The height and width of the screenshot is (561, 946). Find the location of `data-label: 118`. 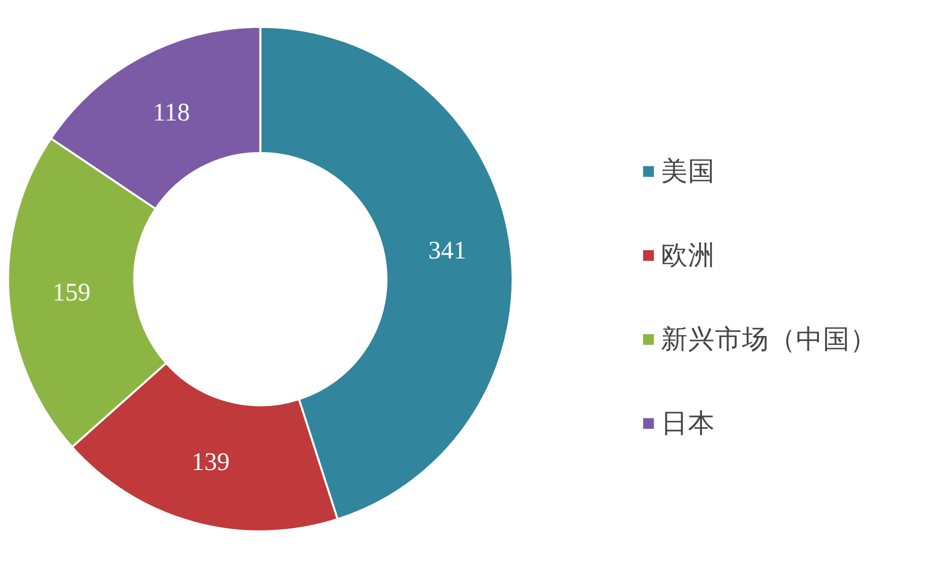

data-label: 118 is located at coordinates (171, 112).